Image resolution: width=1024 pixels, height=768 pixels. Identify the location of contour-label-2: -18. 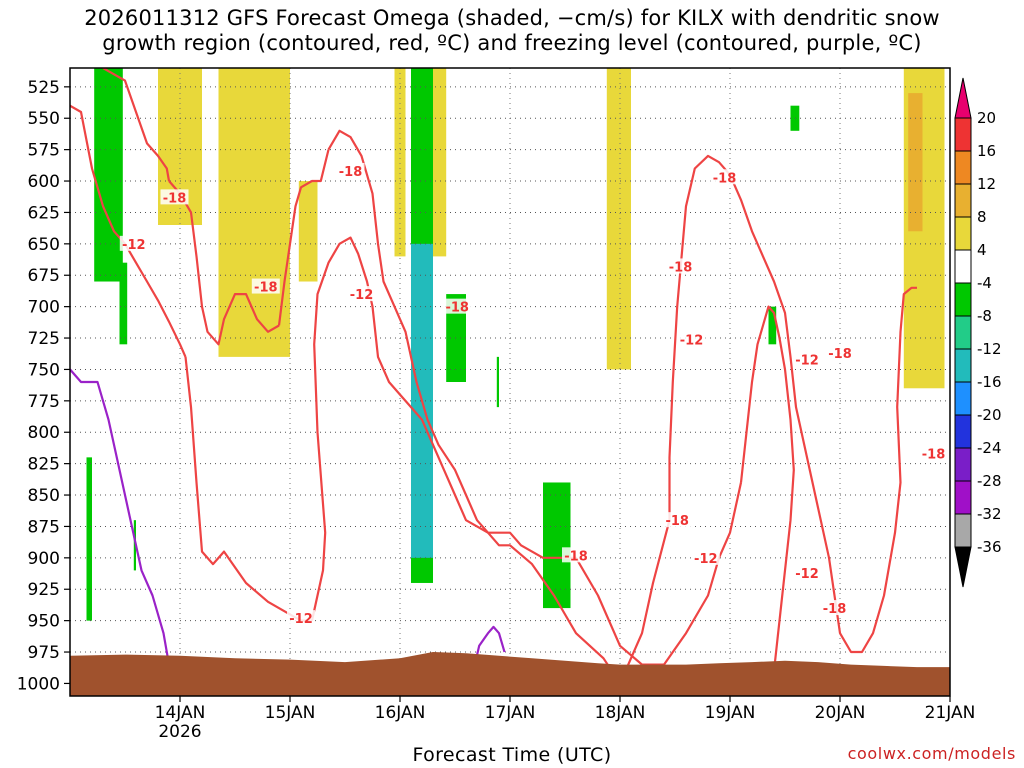
(266, 288).